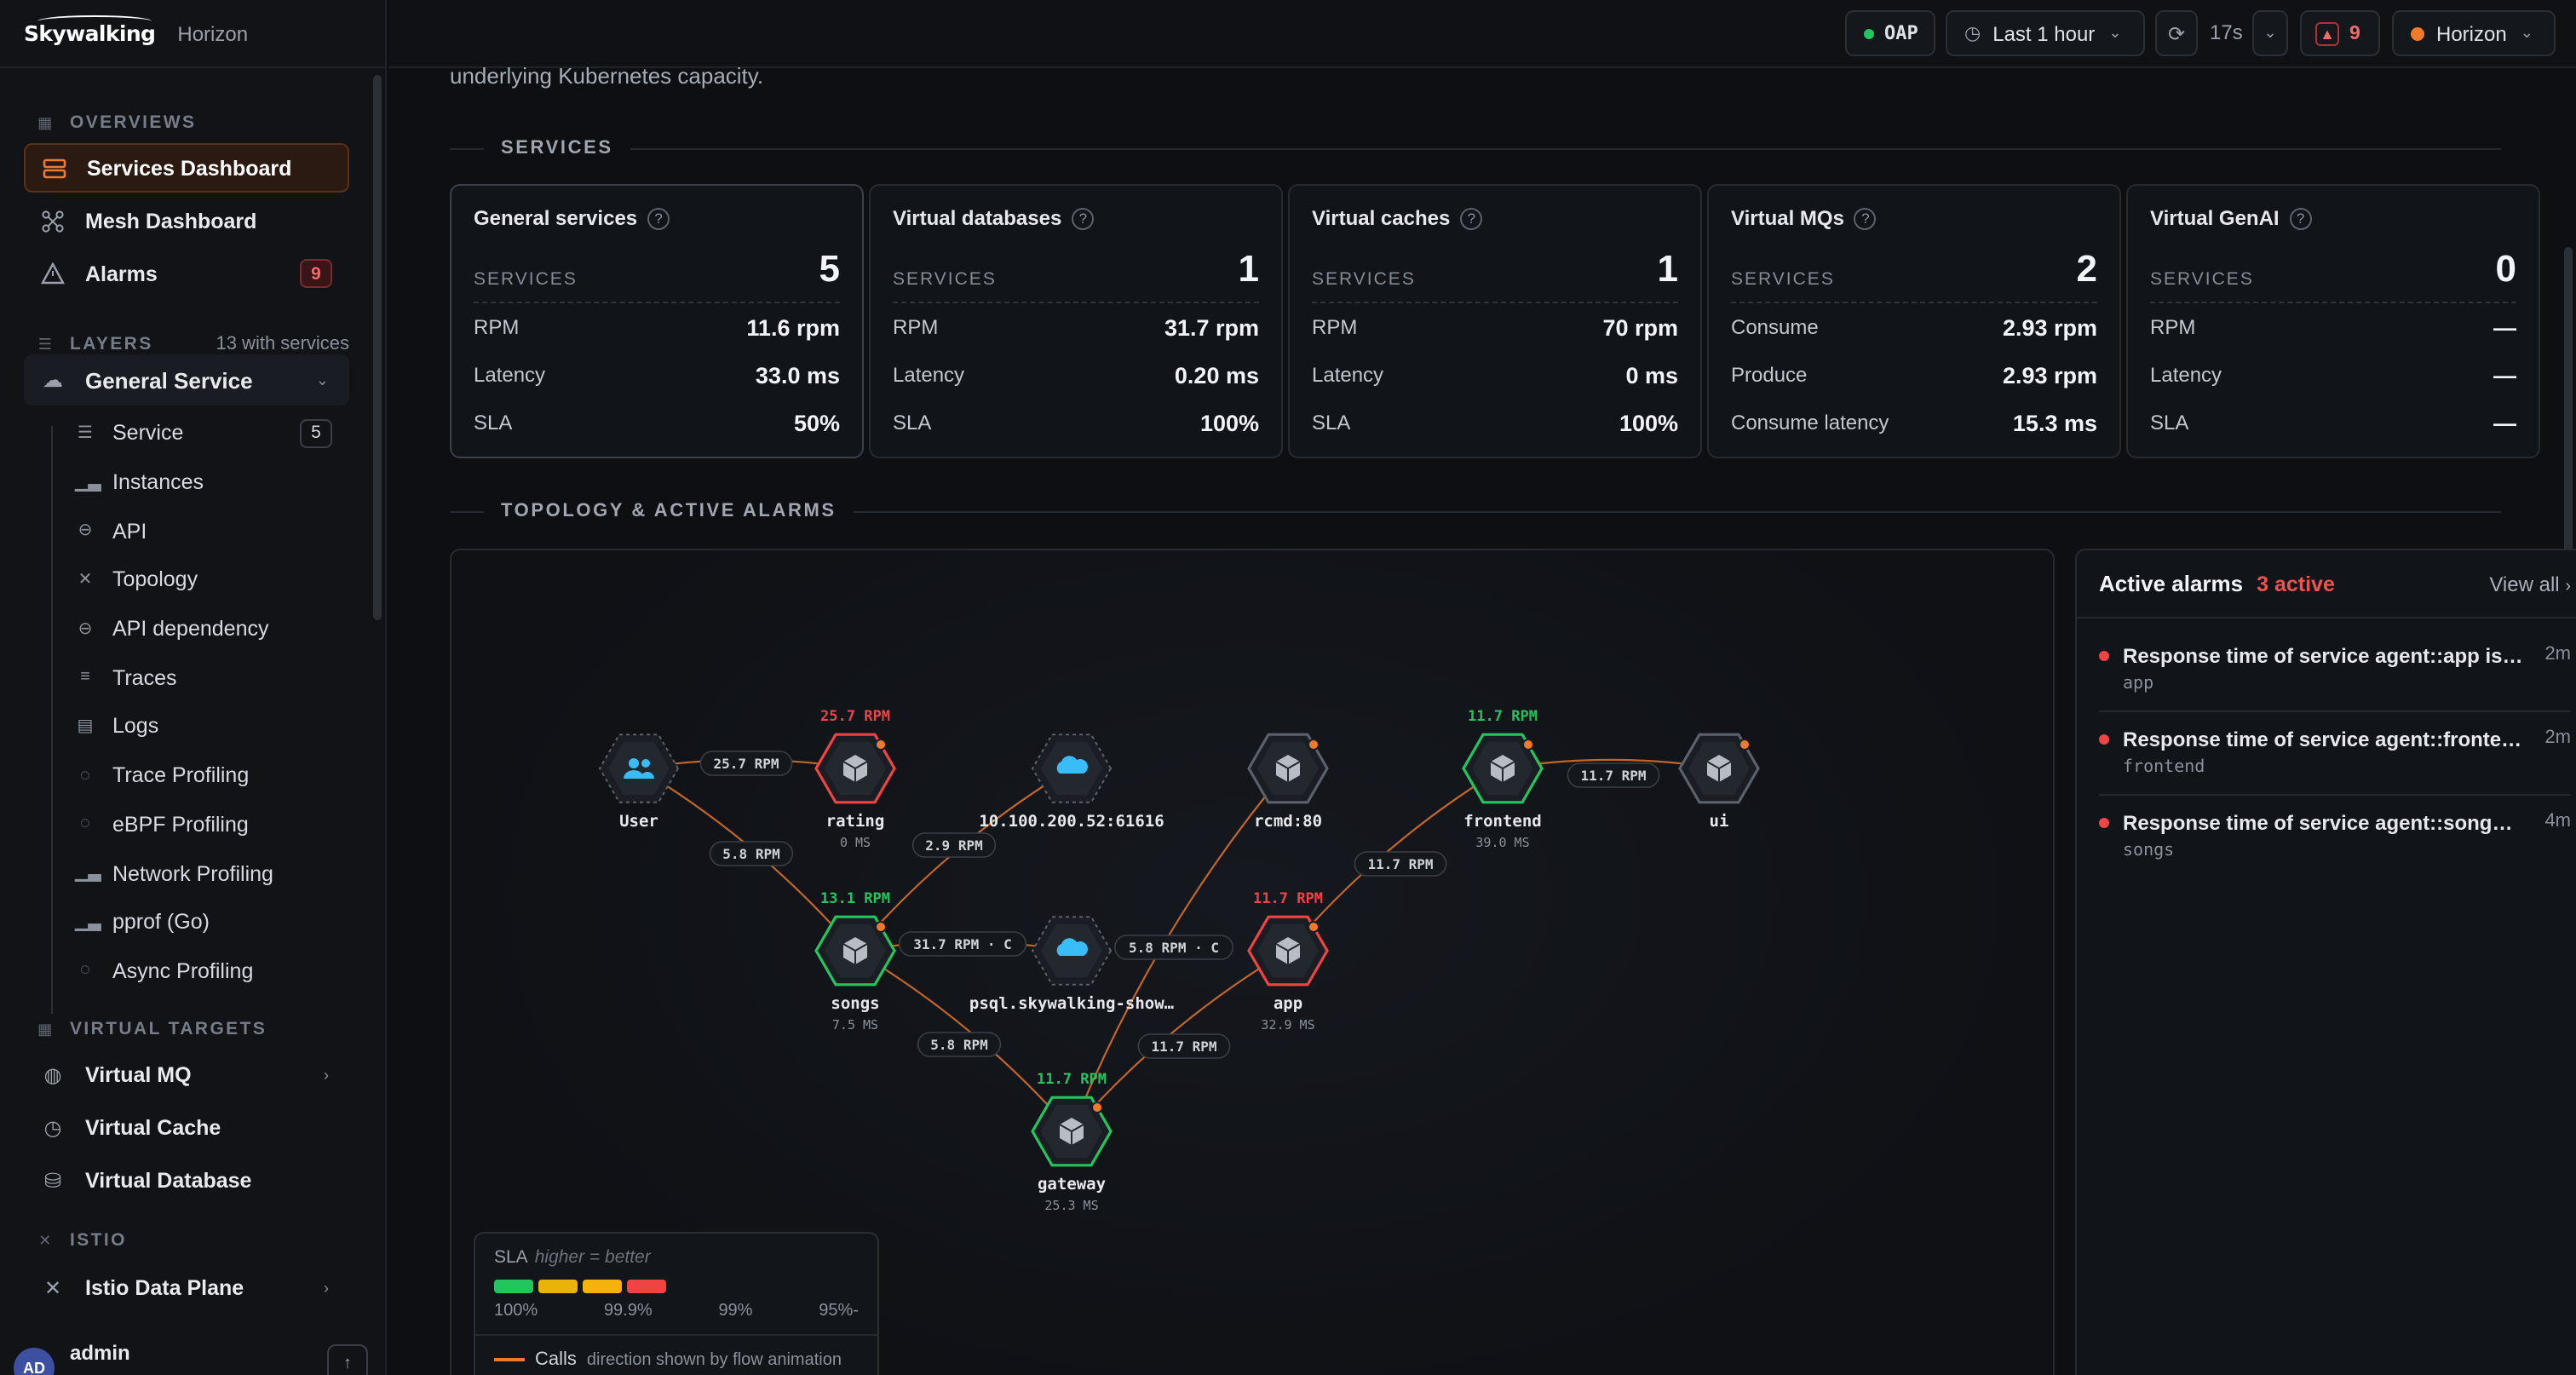  I want to click on card-title: Virtual caches, so click(1381, 218).